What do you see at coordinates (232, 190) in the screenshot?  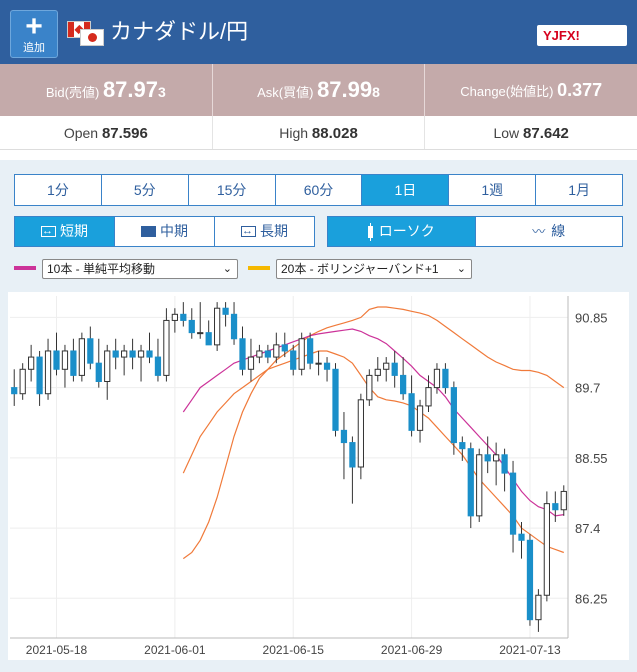 I see `period-15min: 15分` at bounding box center [232, 190].